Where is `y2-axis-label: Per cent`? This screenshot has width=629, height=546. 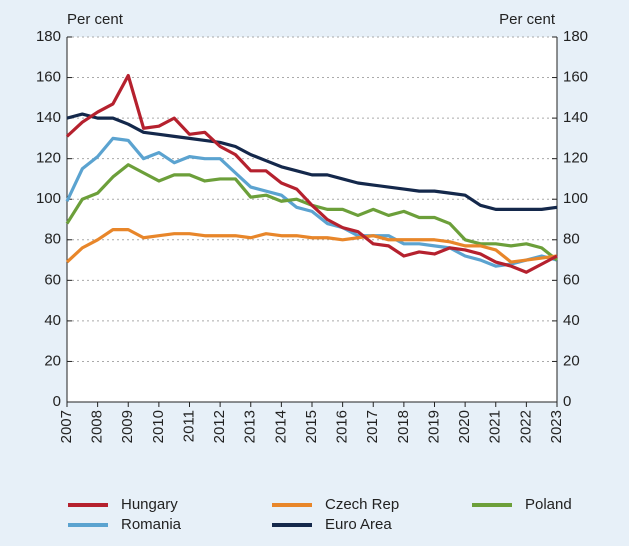 y2-axis-label: Per cent is located at coordinates (527, 19).